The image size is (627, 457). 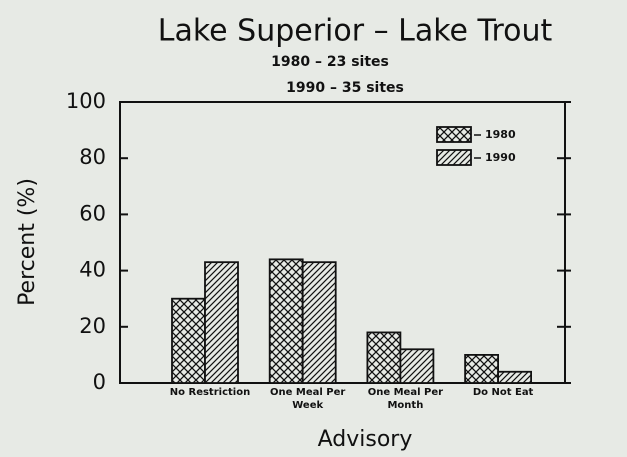 What do you see at coordinates (503, 392) in the screenshot?
I see `x-tick-label: Do Not Eat` at bounding box center [503, 392].